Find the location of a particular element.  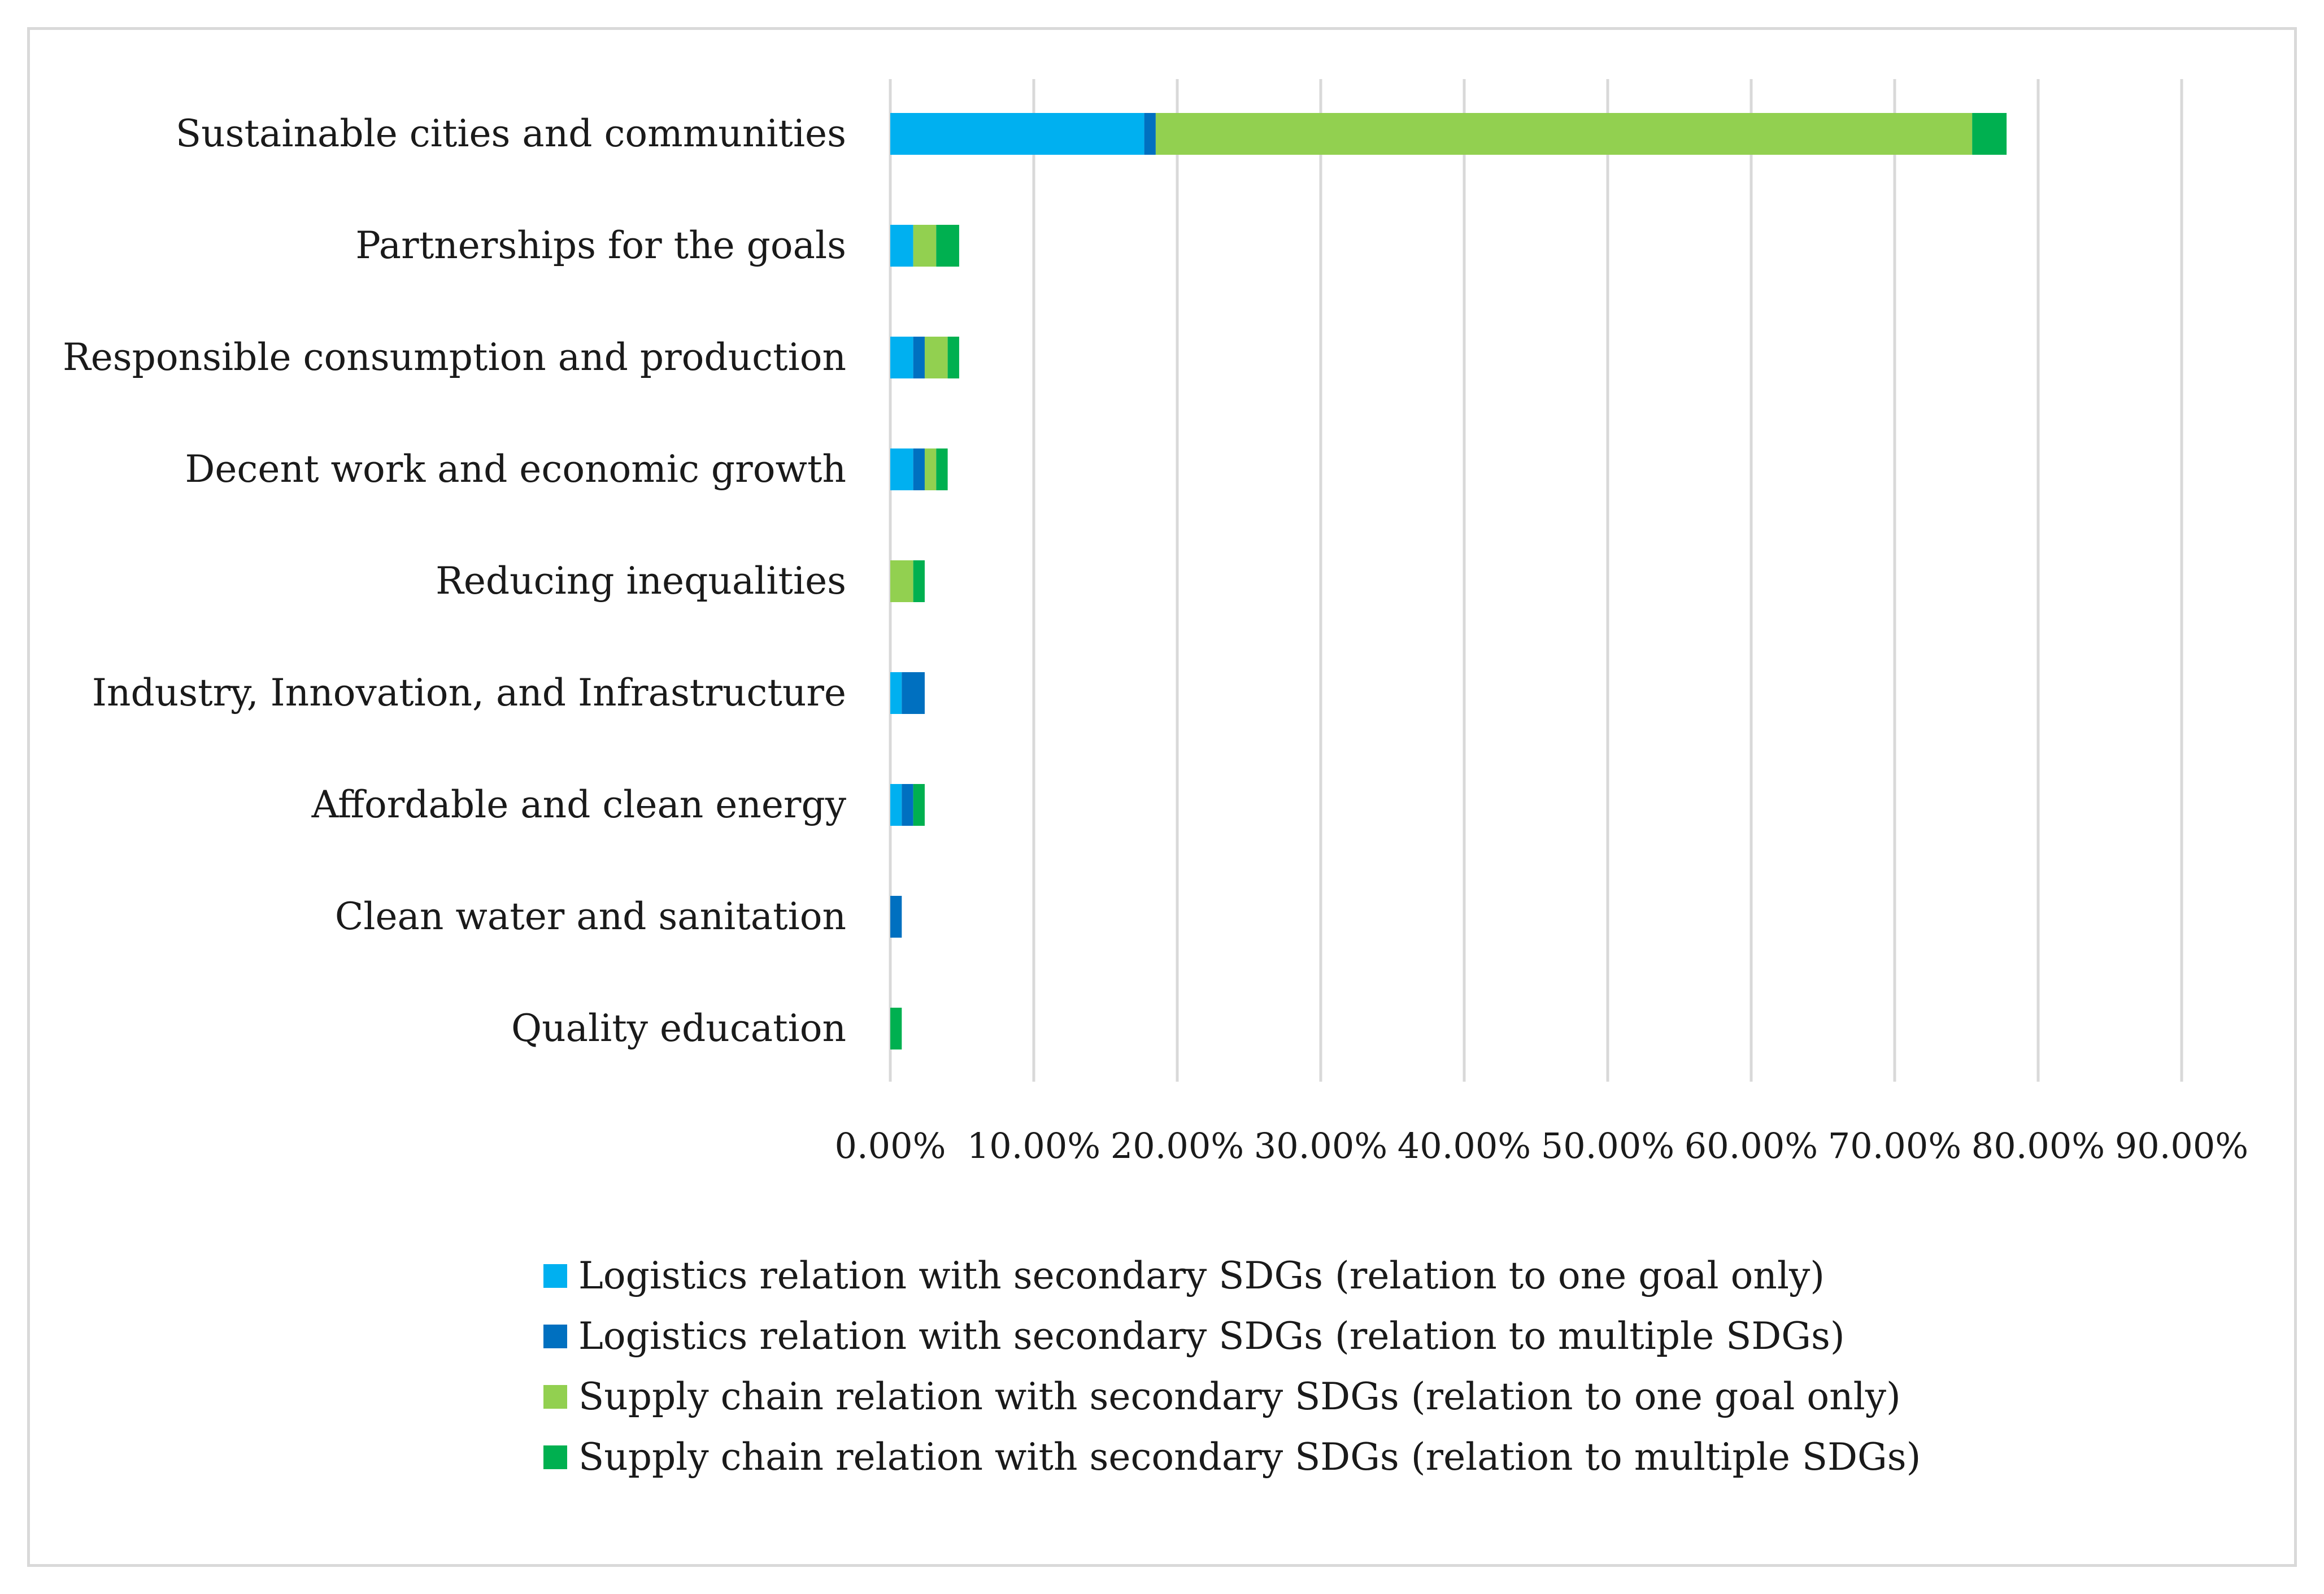

x-tick-label: 40.00% is located at coordinates (1464, 1145).